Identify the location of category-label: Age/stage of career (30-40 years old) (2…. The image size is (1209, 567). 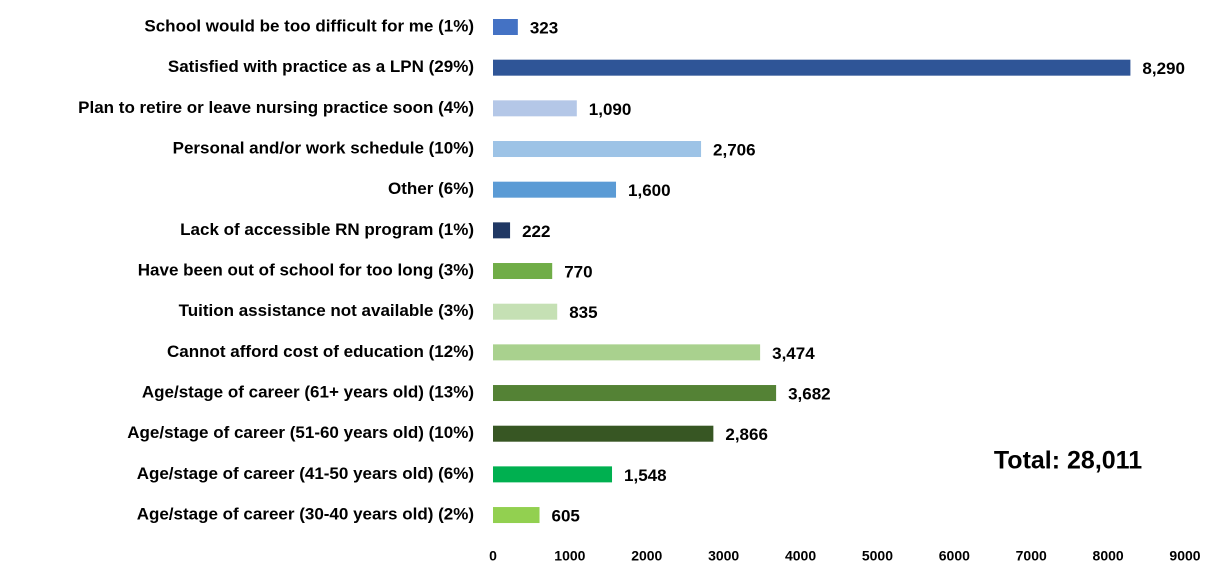
(305, 514).